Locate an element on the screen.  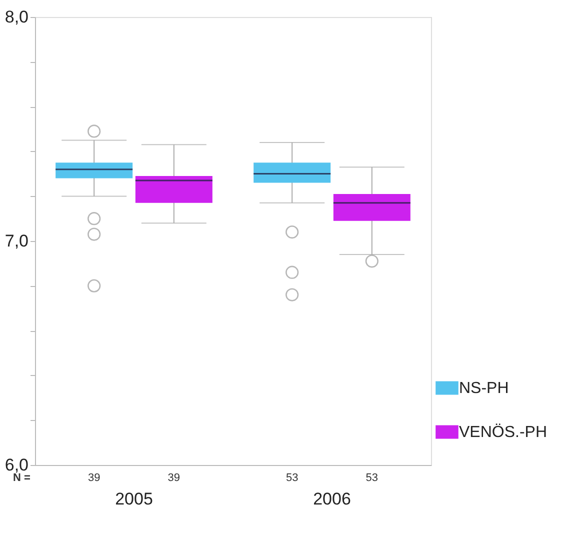
legend-label: VENÖS.-PH is located at coordinates (503, 432).